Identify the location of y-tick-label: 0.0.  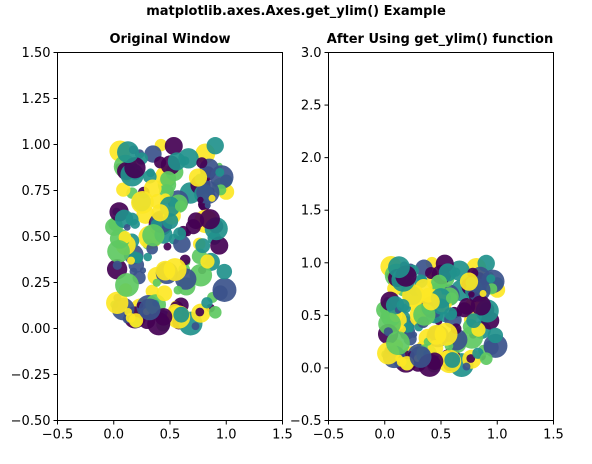
(311, 368).